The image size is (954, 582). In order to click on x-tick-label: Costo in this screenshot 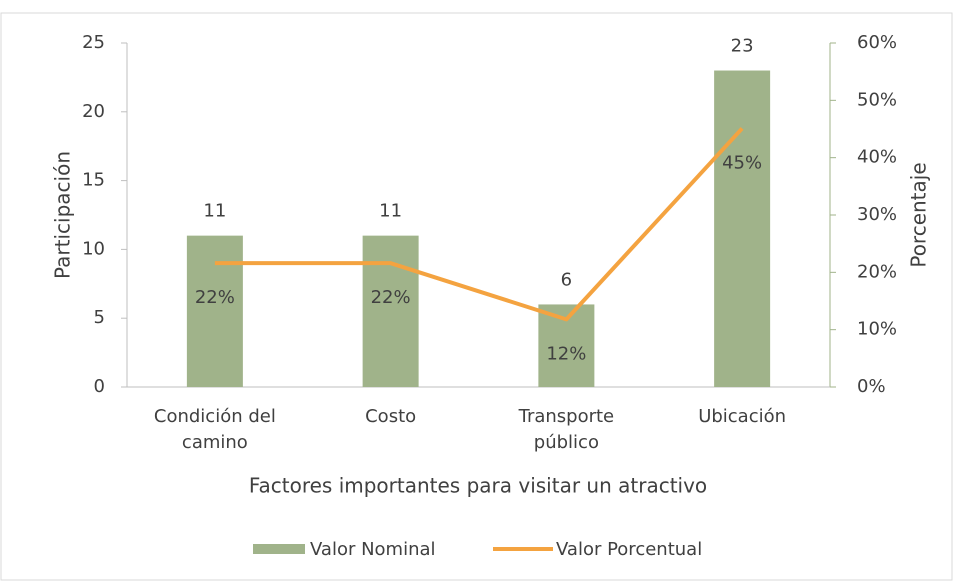, I will do `click(390, 416)`.